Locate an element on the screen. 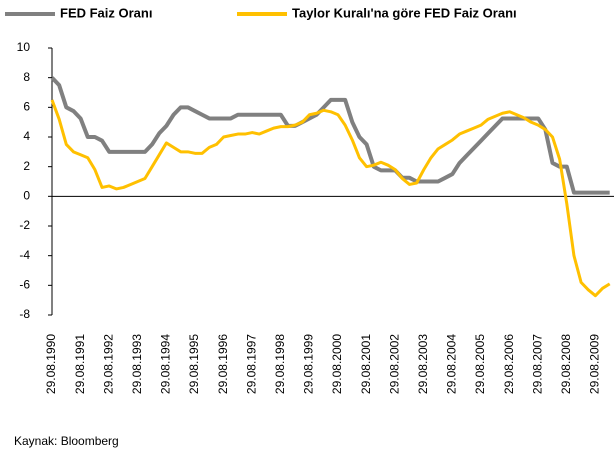 The height and width of the screenshot is (459, 614). legend-label: Taylor Kuralı'na göre FED Faiz Oranı is located at coordinates (404, 12).